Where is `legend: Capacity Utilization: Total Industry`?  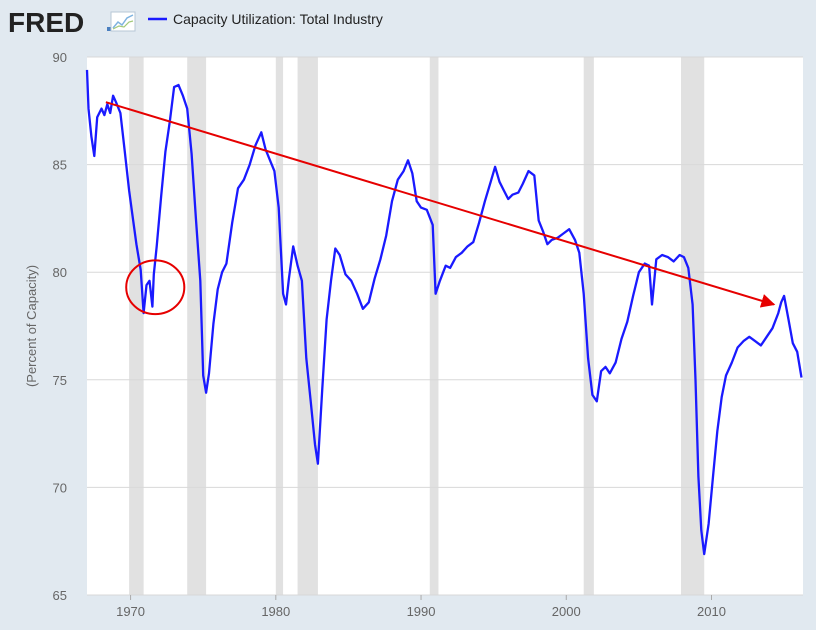
legend: Capacity Utilization: Total Industry is located at coordinates (265, 19).